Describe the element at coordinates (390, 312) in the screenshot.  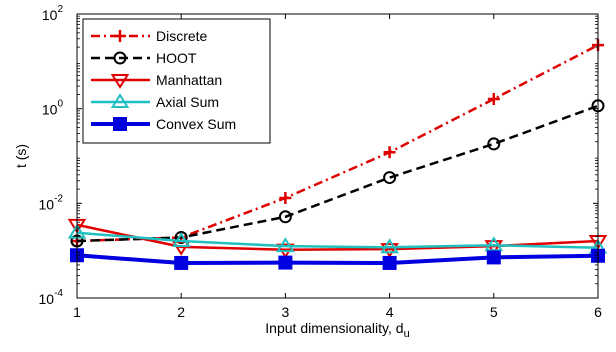
I see `x-tick-label-4: 4` at that location.